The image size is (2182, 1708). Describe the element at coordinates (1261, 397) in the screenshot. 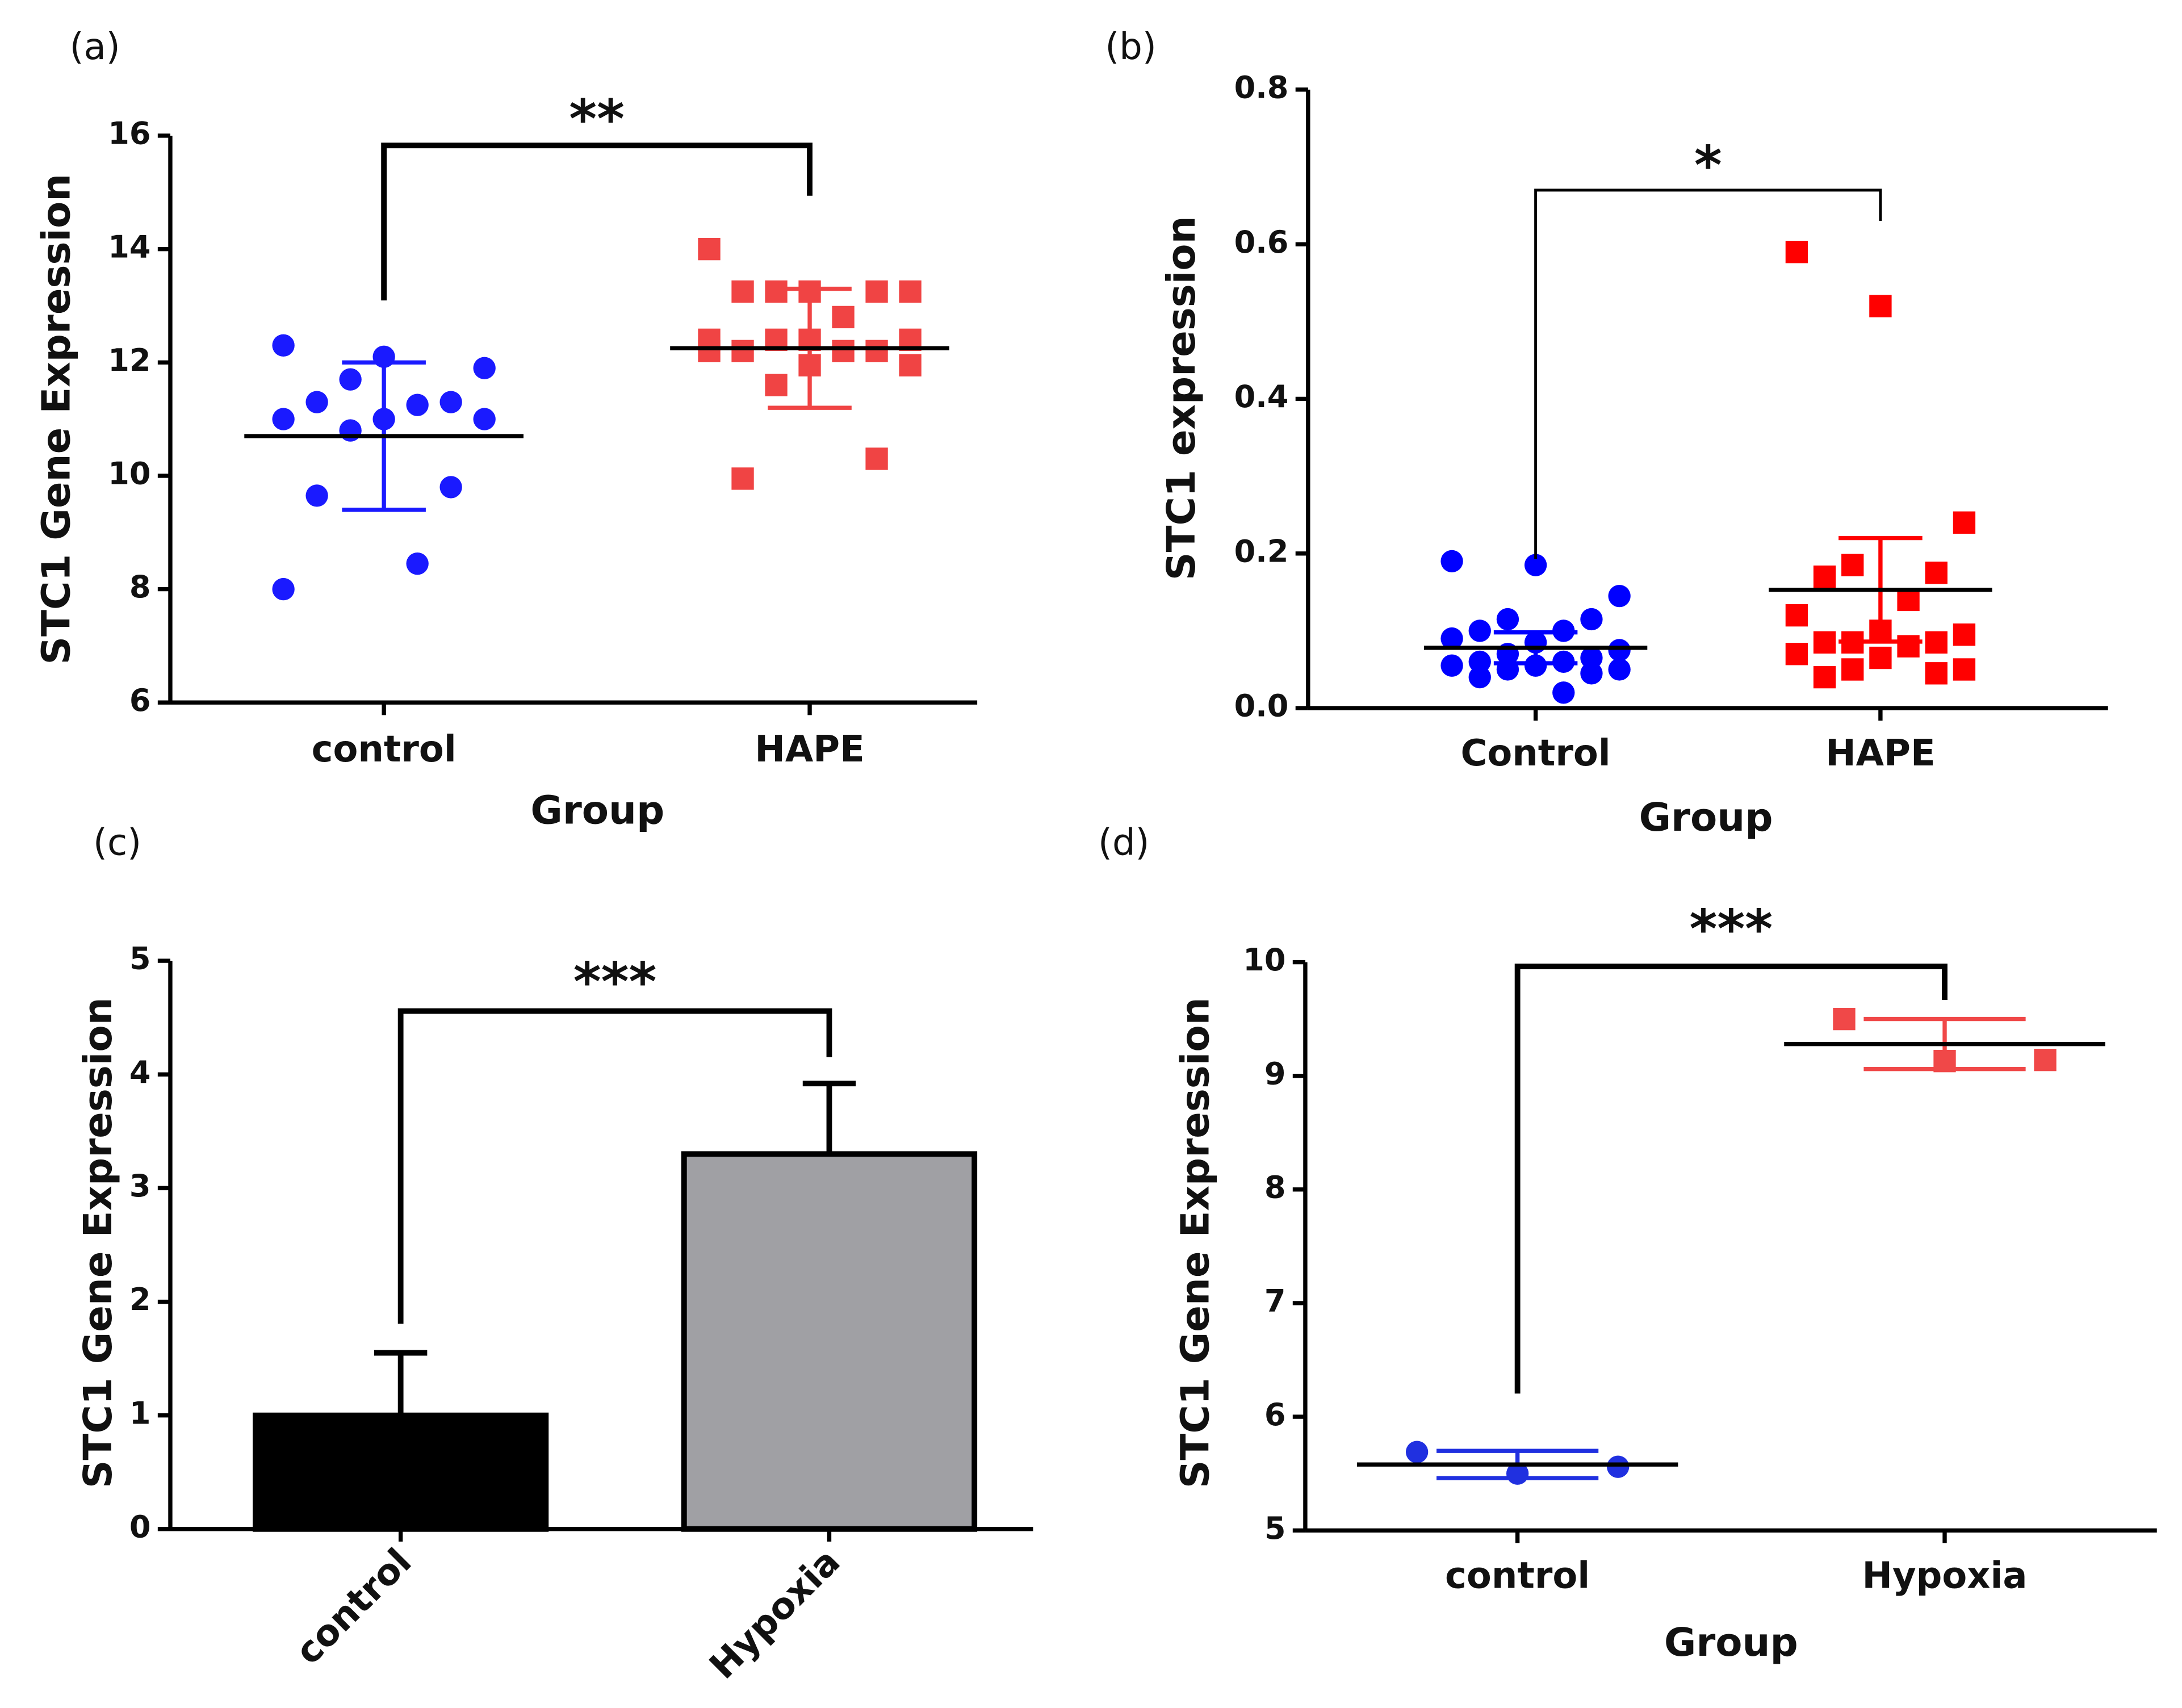

I see `y-tick-label: 0.4` at that location.